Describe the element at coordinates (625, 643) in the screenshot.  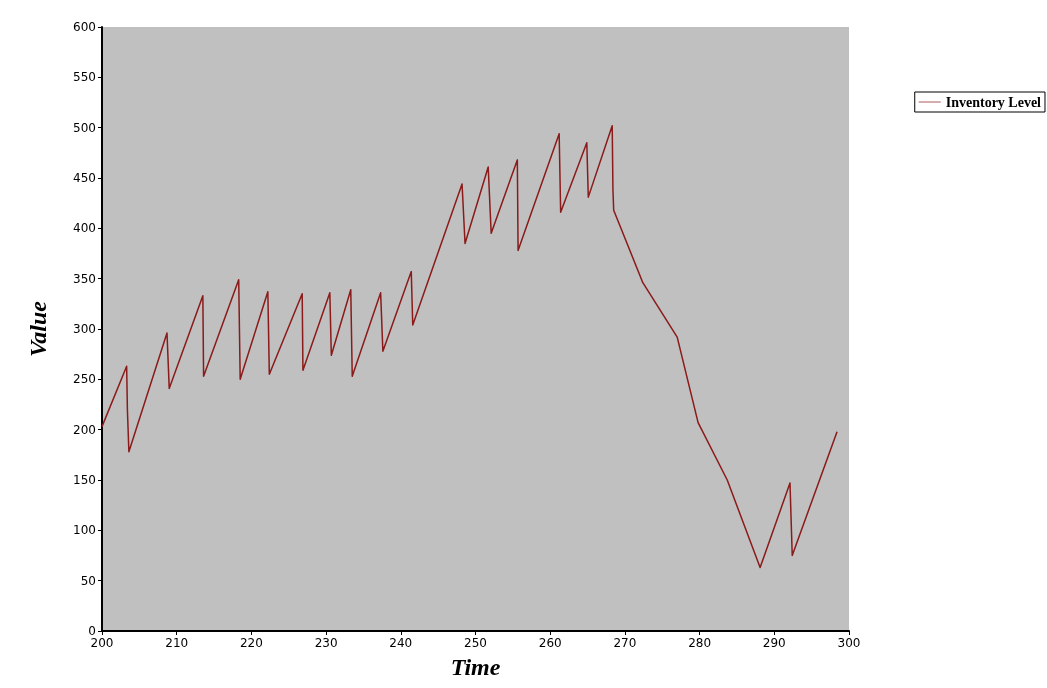
I see `x-tick-label: 270` at that location.